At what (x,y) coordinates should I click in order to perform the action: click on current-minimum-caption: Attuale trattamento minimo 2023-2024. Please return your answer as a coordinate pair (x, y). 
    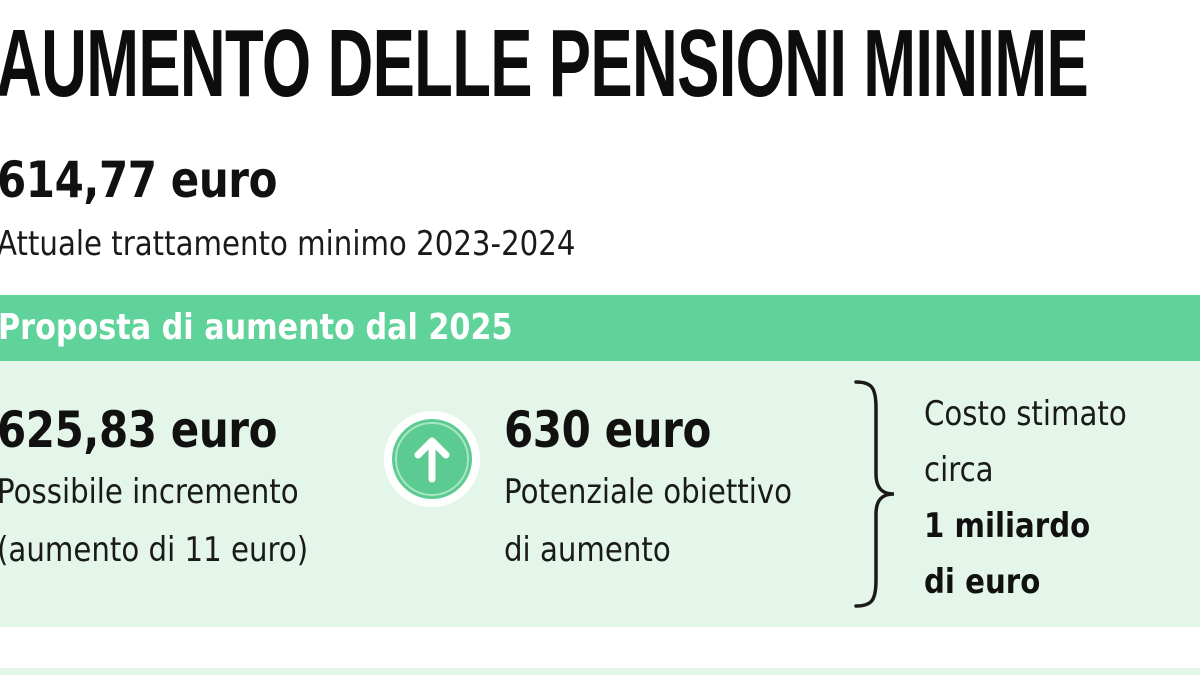
    Looking at the image, I should click on (288, 244).